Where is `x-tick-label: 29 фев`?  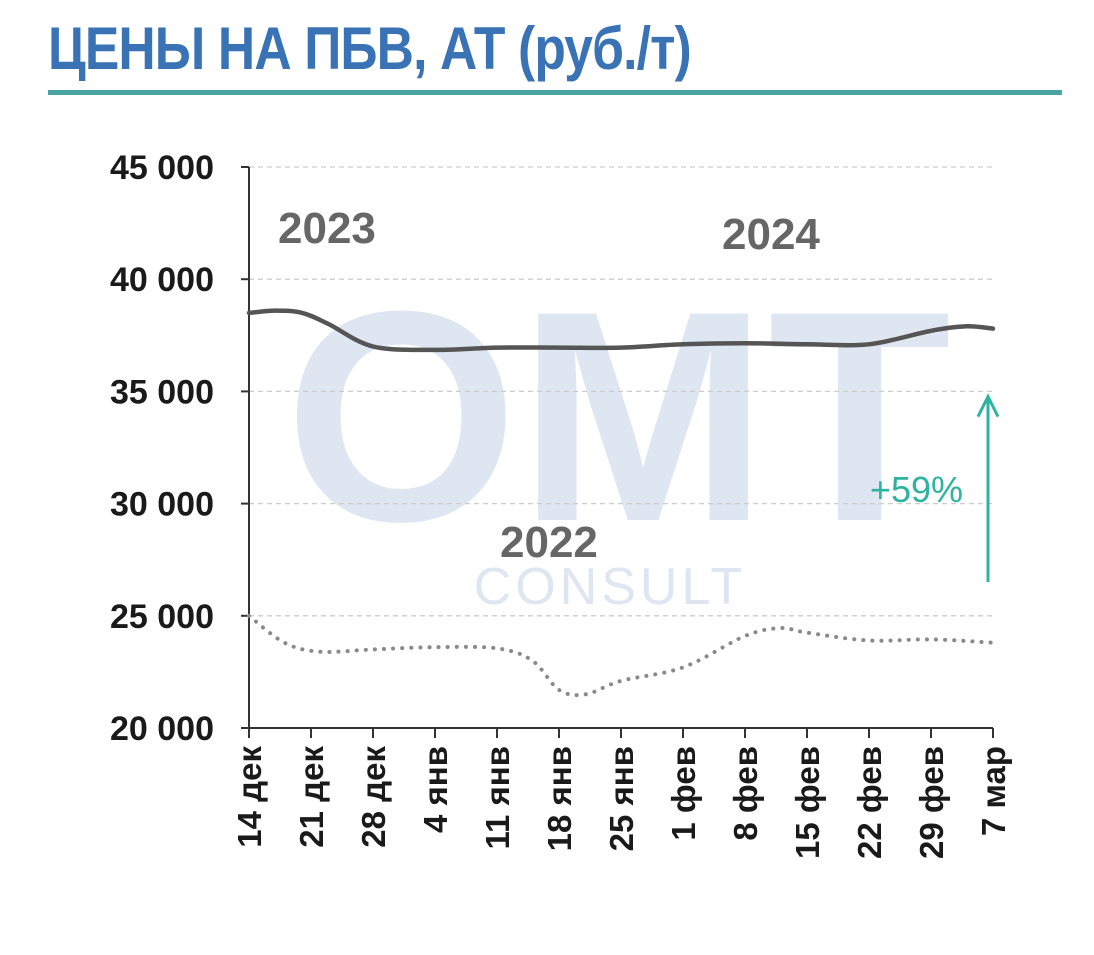
x-tick-label: 29 фев is located at coordinates (931, 802).